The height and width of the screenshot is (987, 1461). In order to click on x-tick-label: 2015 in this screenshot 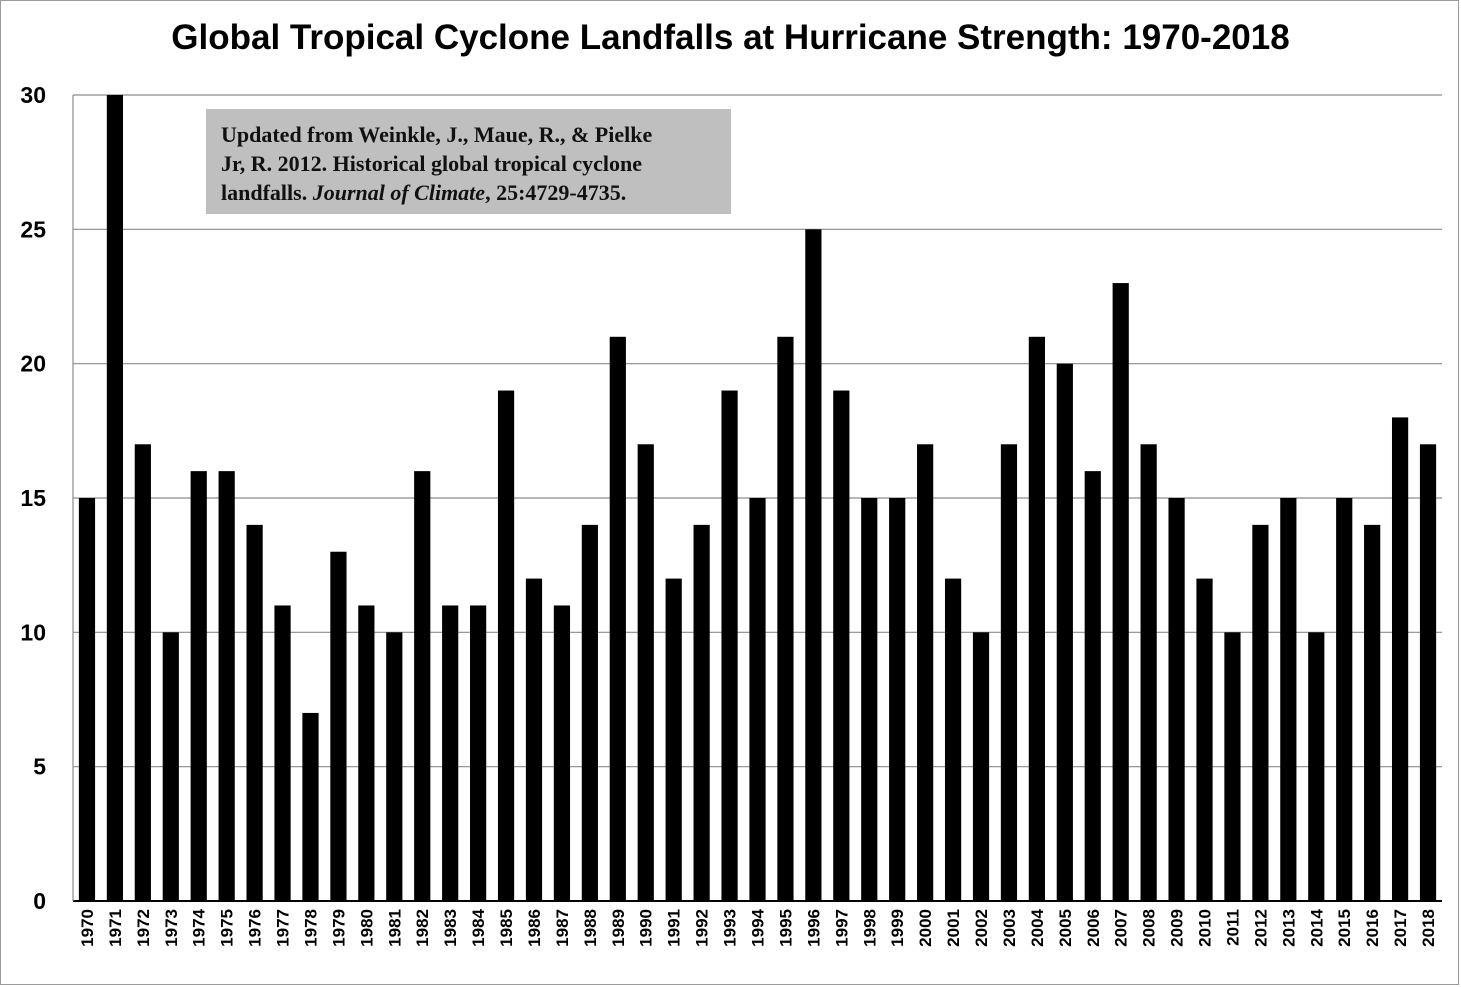, I will do `click(1344, 928)`.